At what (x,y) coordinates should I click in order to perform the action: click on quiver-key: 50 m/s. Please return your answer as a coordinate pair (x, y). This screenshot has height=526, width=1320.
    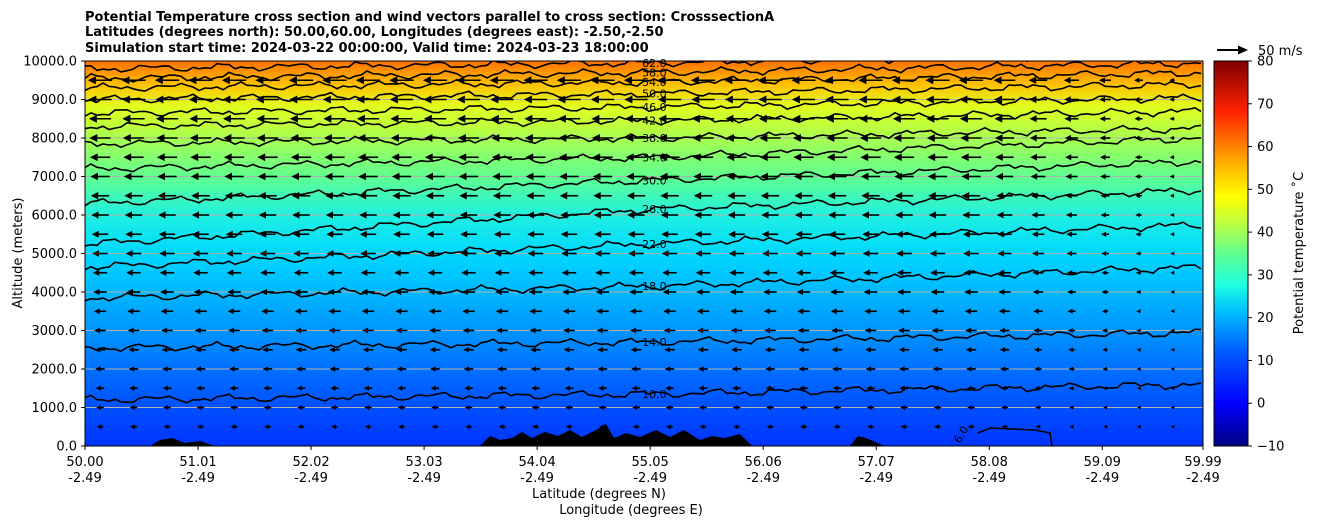
    Looking at the image, I should click on (1260, 51).